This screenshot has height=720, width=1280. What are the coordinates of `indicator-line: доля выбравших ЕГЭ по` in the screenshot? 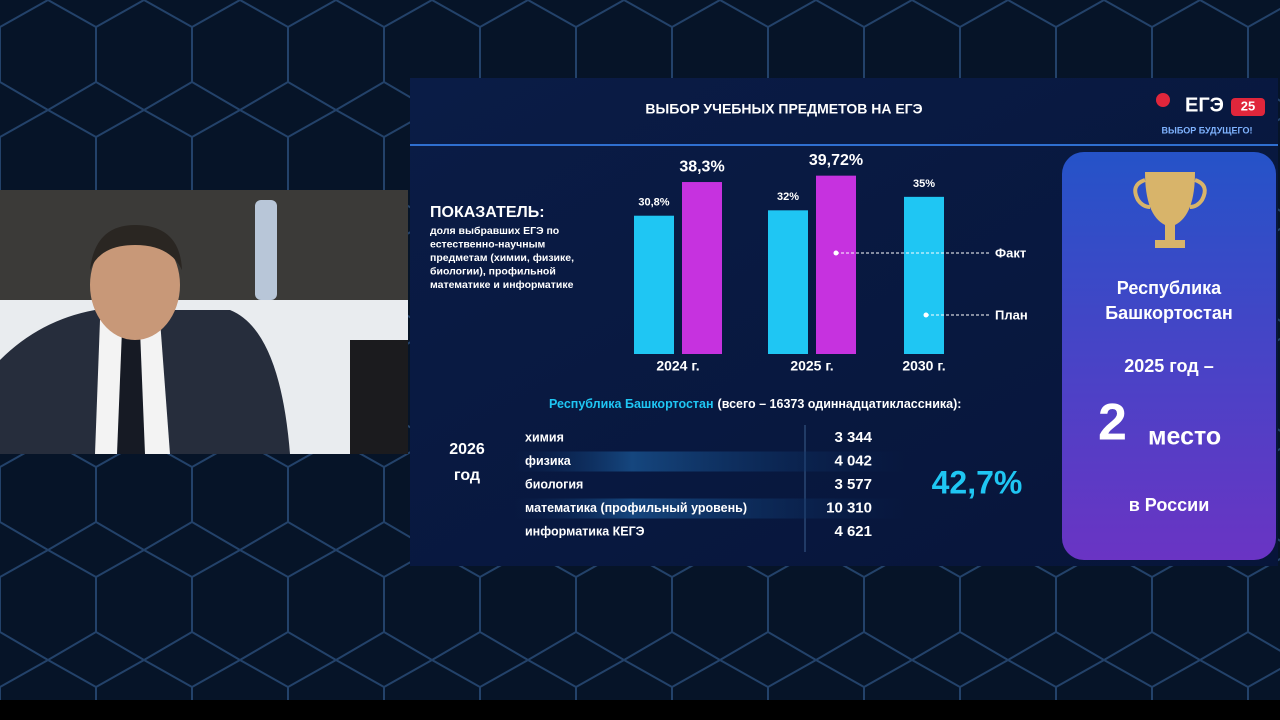 It's located at (494, 231).